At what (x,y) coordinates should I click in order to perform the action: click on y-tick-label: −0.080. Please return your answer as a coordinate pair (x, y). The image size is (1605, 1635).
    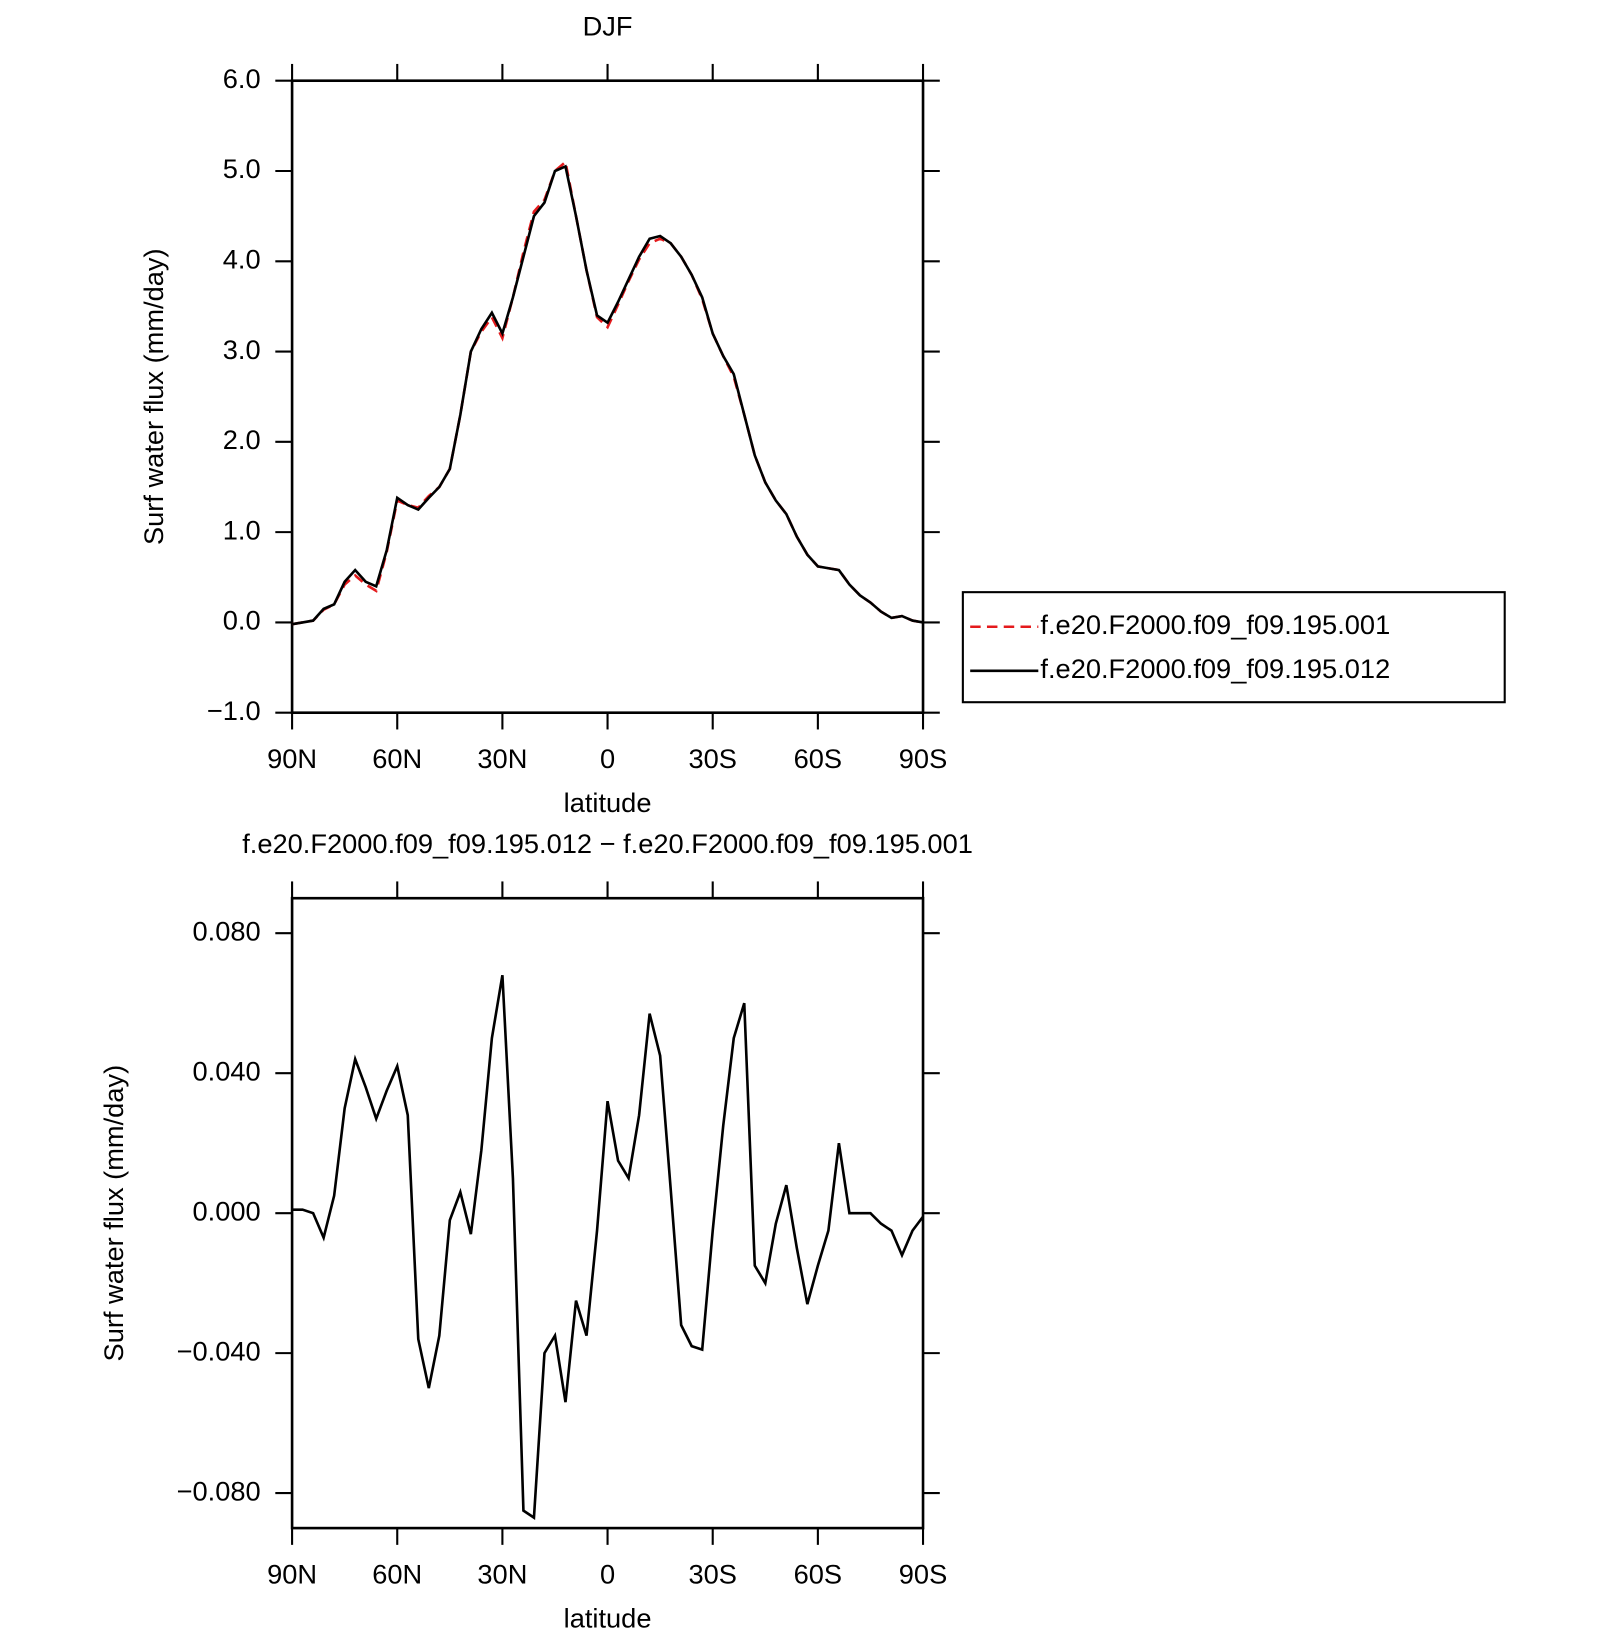
    Looking at the image, I should click on (219, 1490).